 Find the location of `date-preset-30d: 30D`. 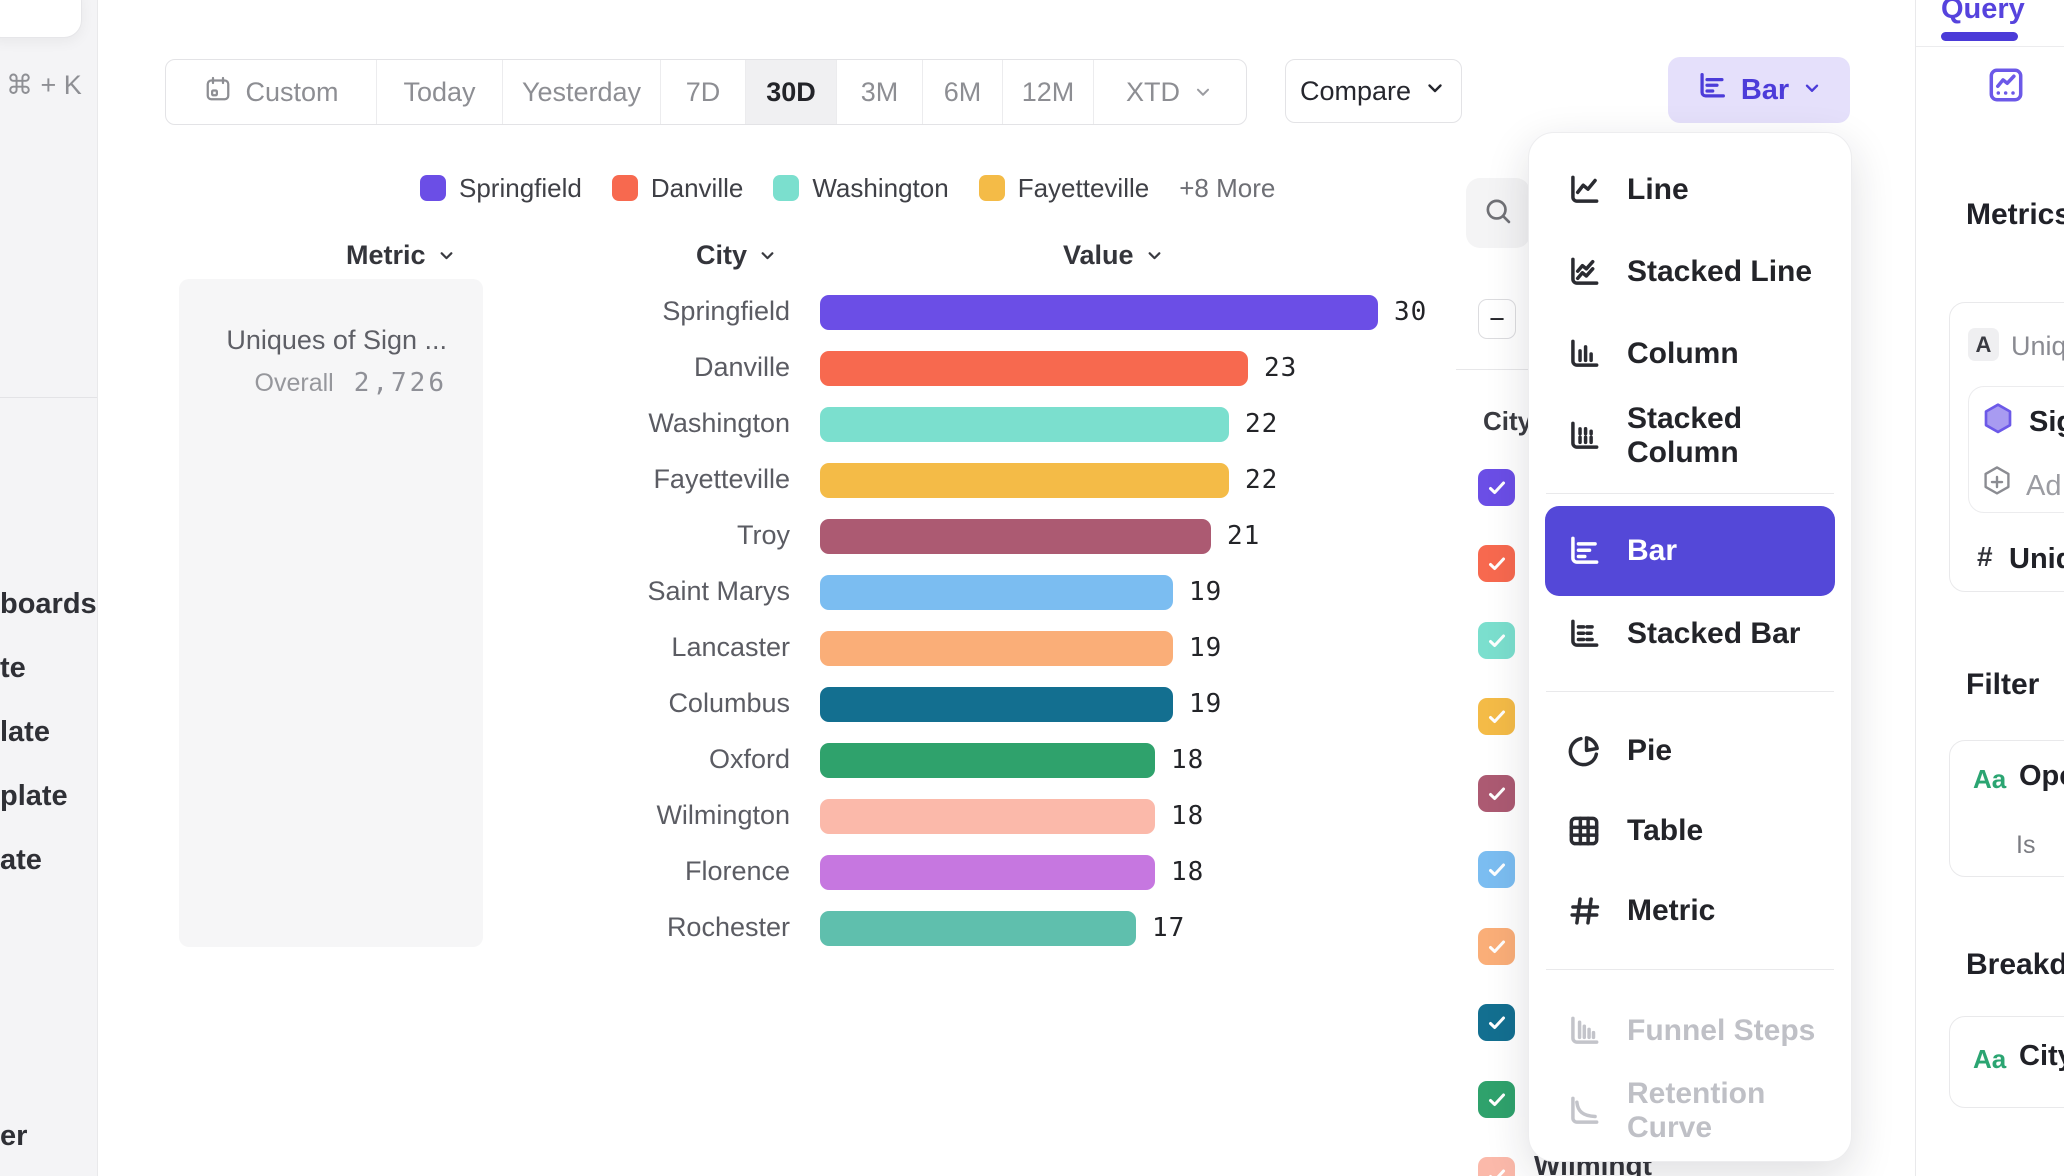

date-preset-30d: 30D is located at coordinates (791, 92).